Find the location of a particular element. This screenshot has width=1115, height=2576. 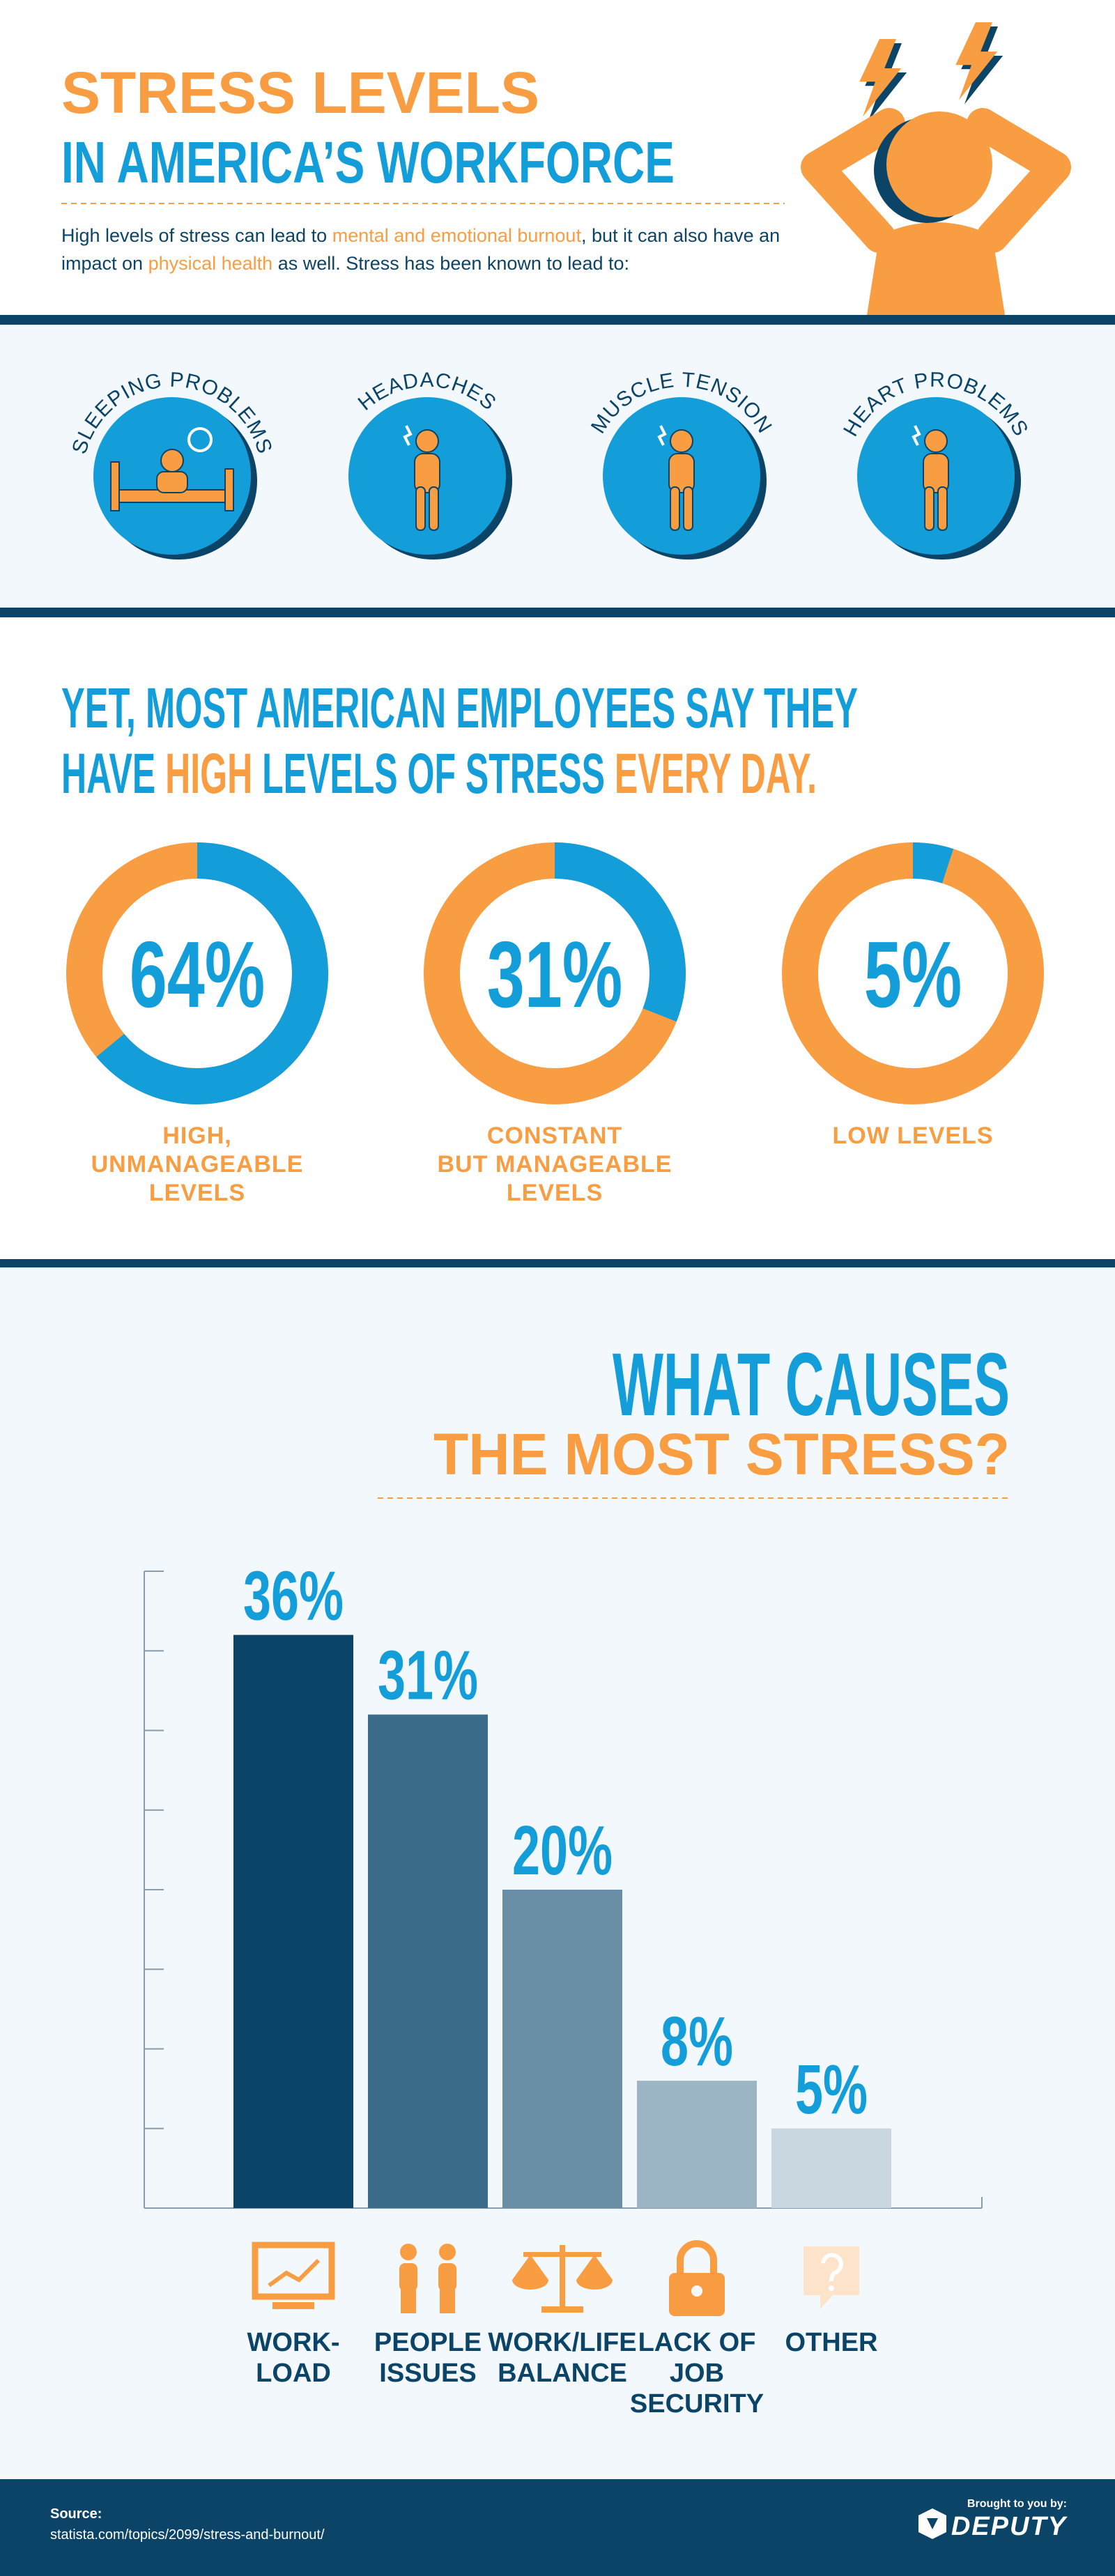

category-label-box: WORK/LIFE BALANCE is located at coordinates (562, 2358).